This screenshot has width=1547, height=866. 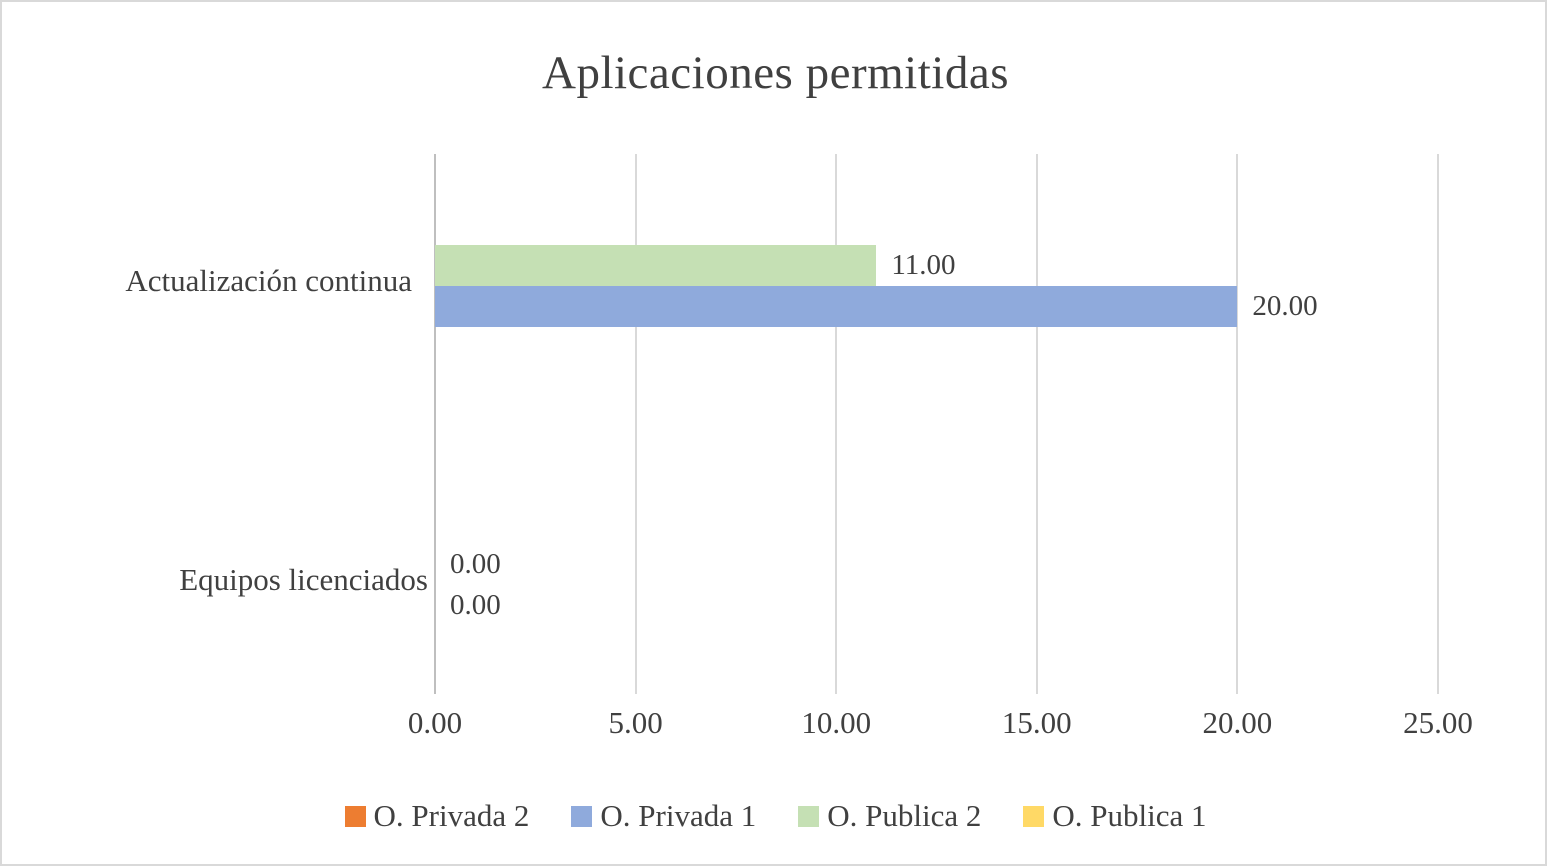 What do you see at coordinates (1036, 722) in the screenshot?
I see `x-tick-label: 15.00` at bounding box center [1036, 722].